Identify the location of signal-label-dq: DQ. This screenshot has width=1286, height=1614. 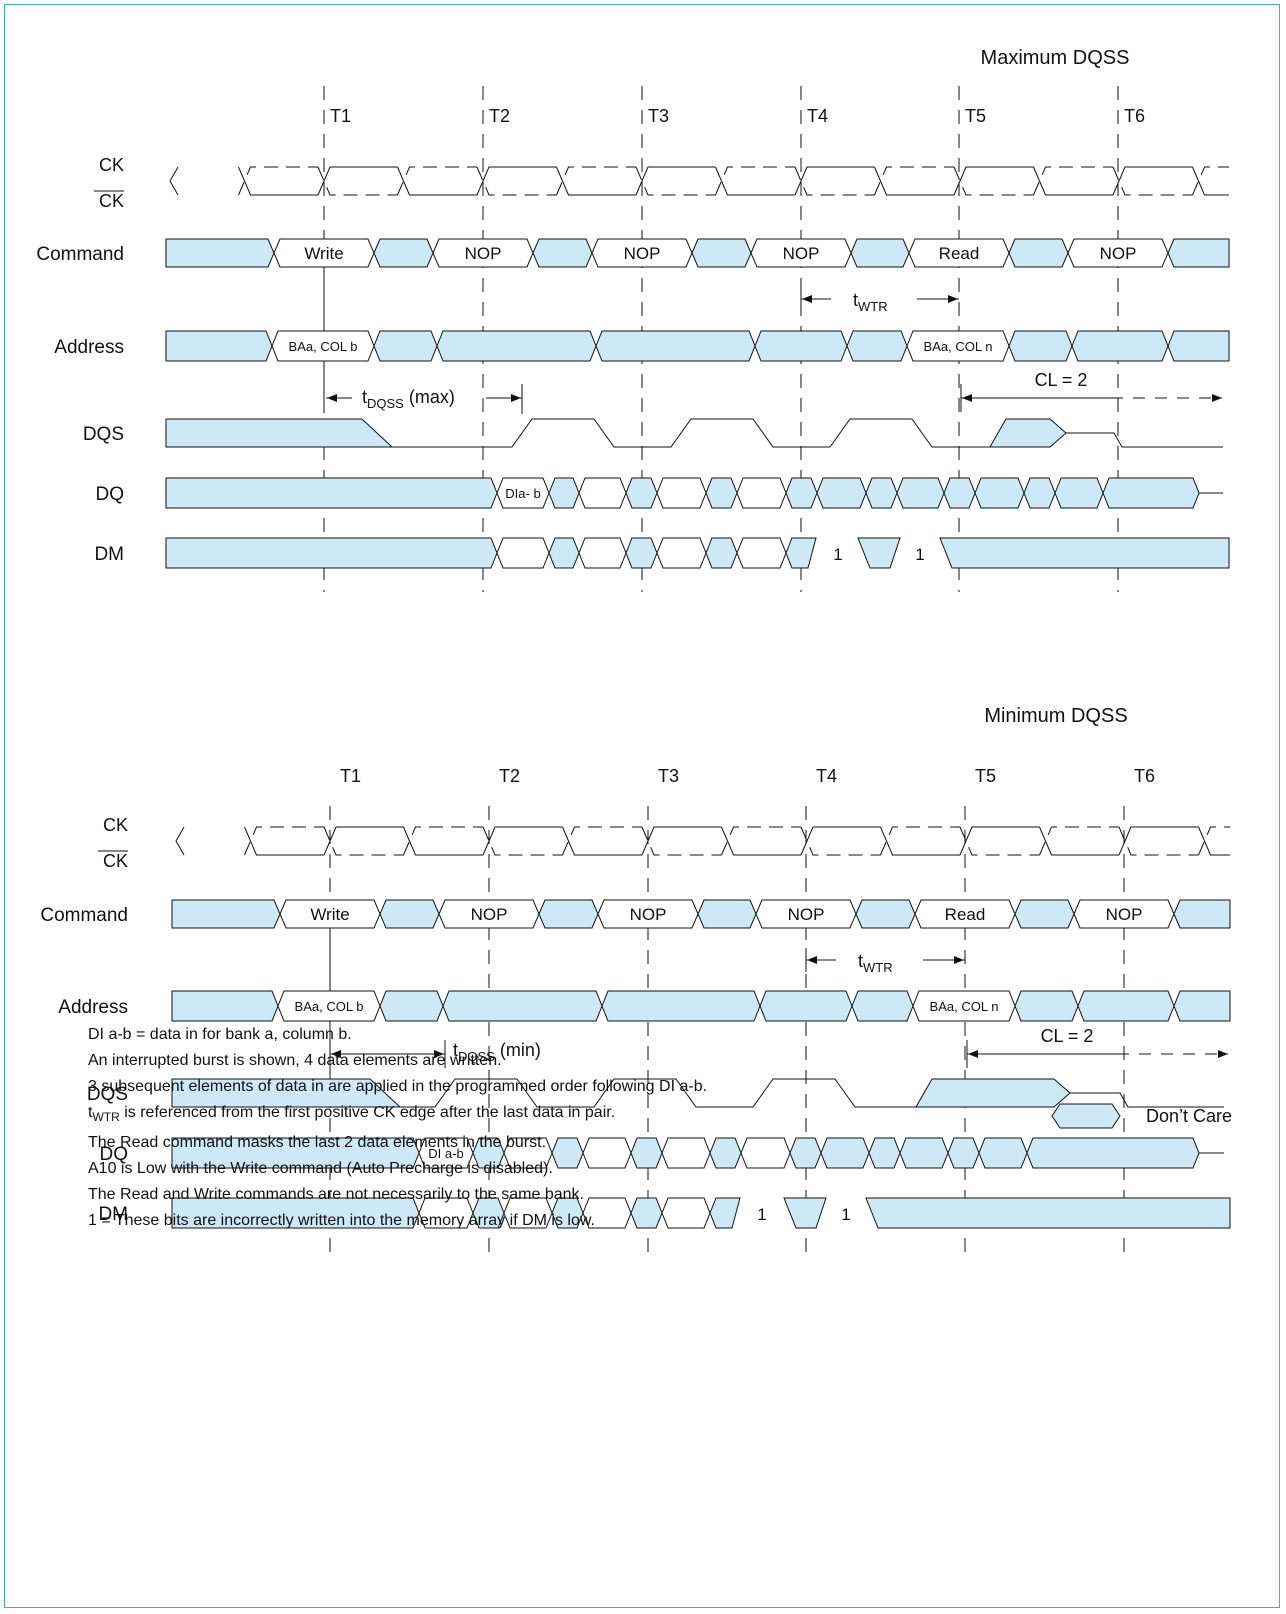
(114, 1154).